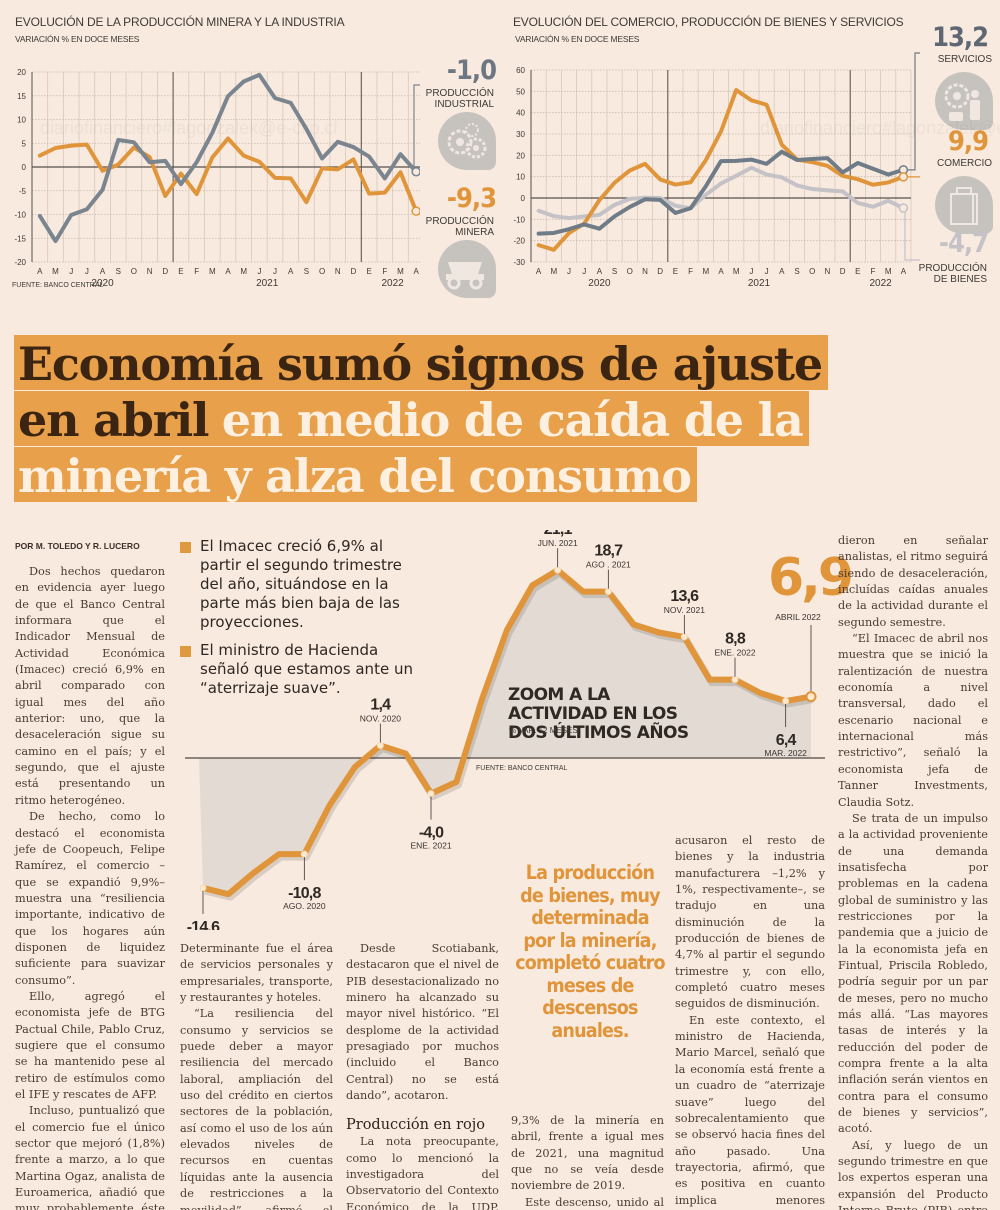 The image size is (1000, 1210). What do you see at coordinates (228, 175) in the screenshot?
I see `series-line-producci-n-minera` at bounding box center [228, 175].